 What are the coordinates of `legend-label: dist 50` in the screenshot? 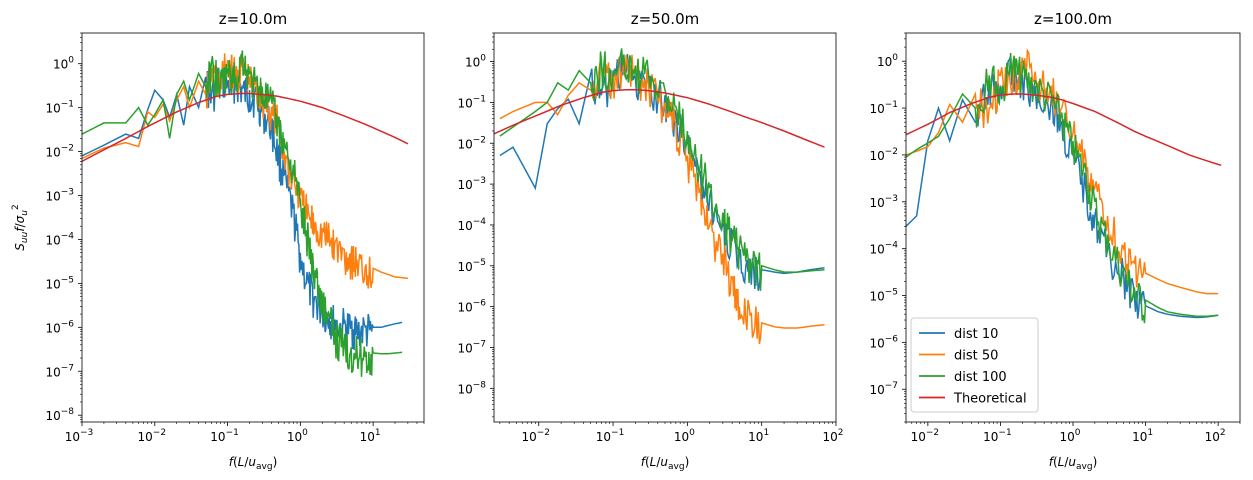 It's located at (976, 356).